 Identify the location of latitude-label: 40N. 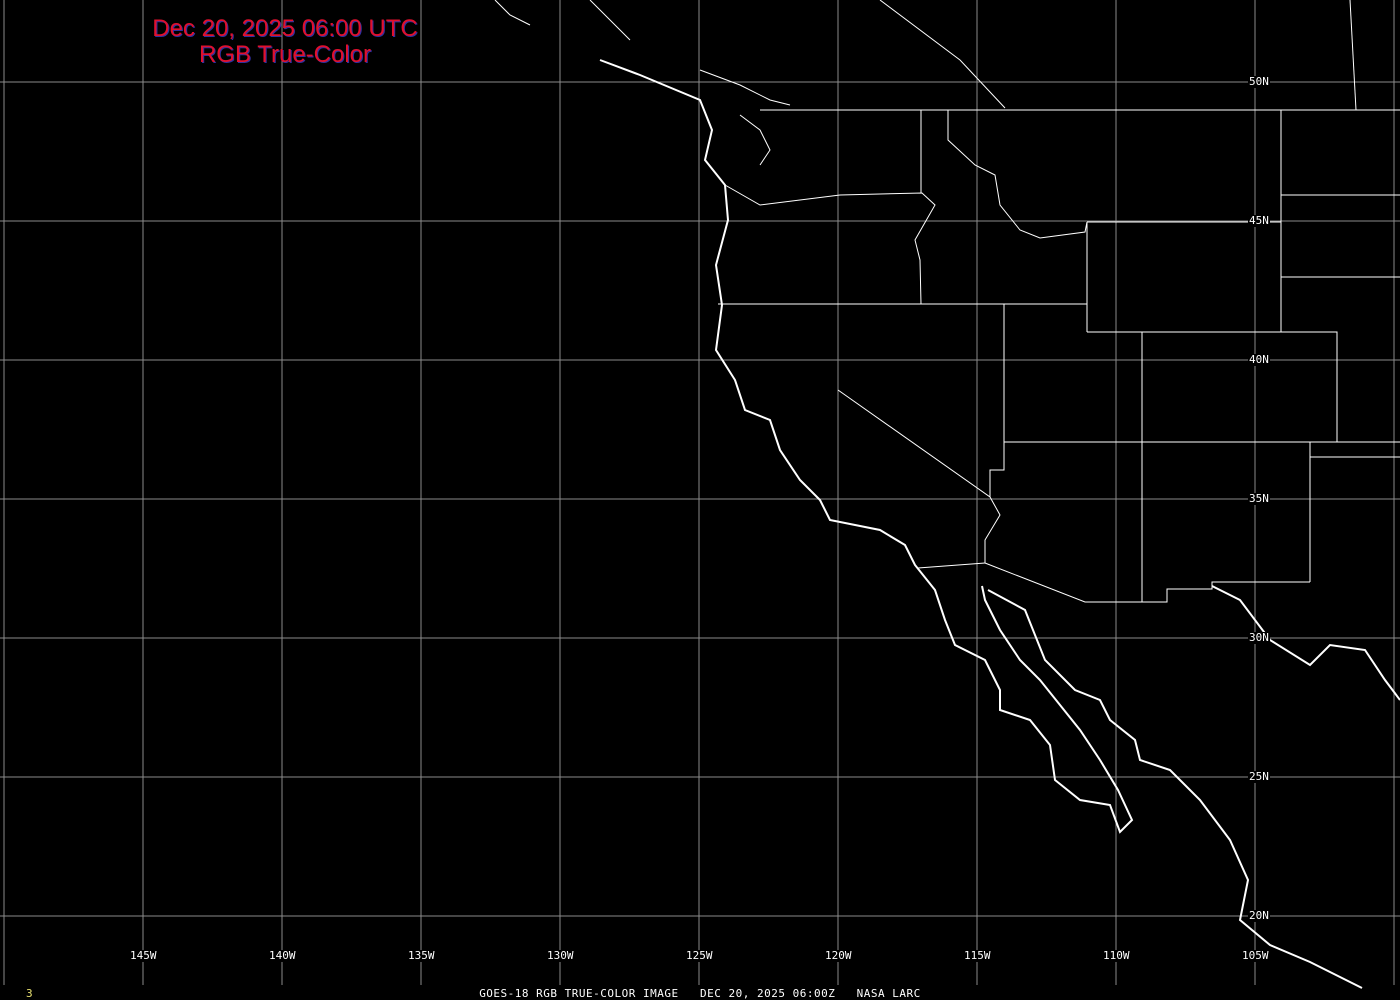
(1259, 359).